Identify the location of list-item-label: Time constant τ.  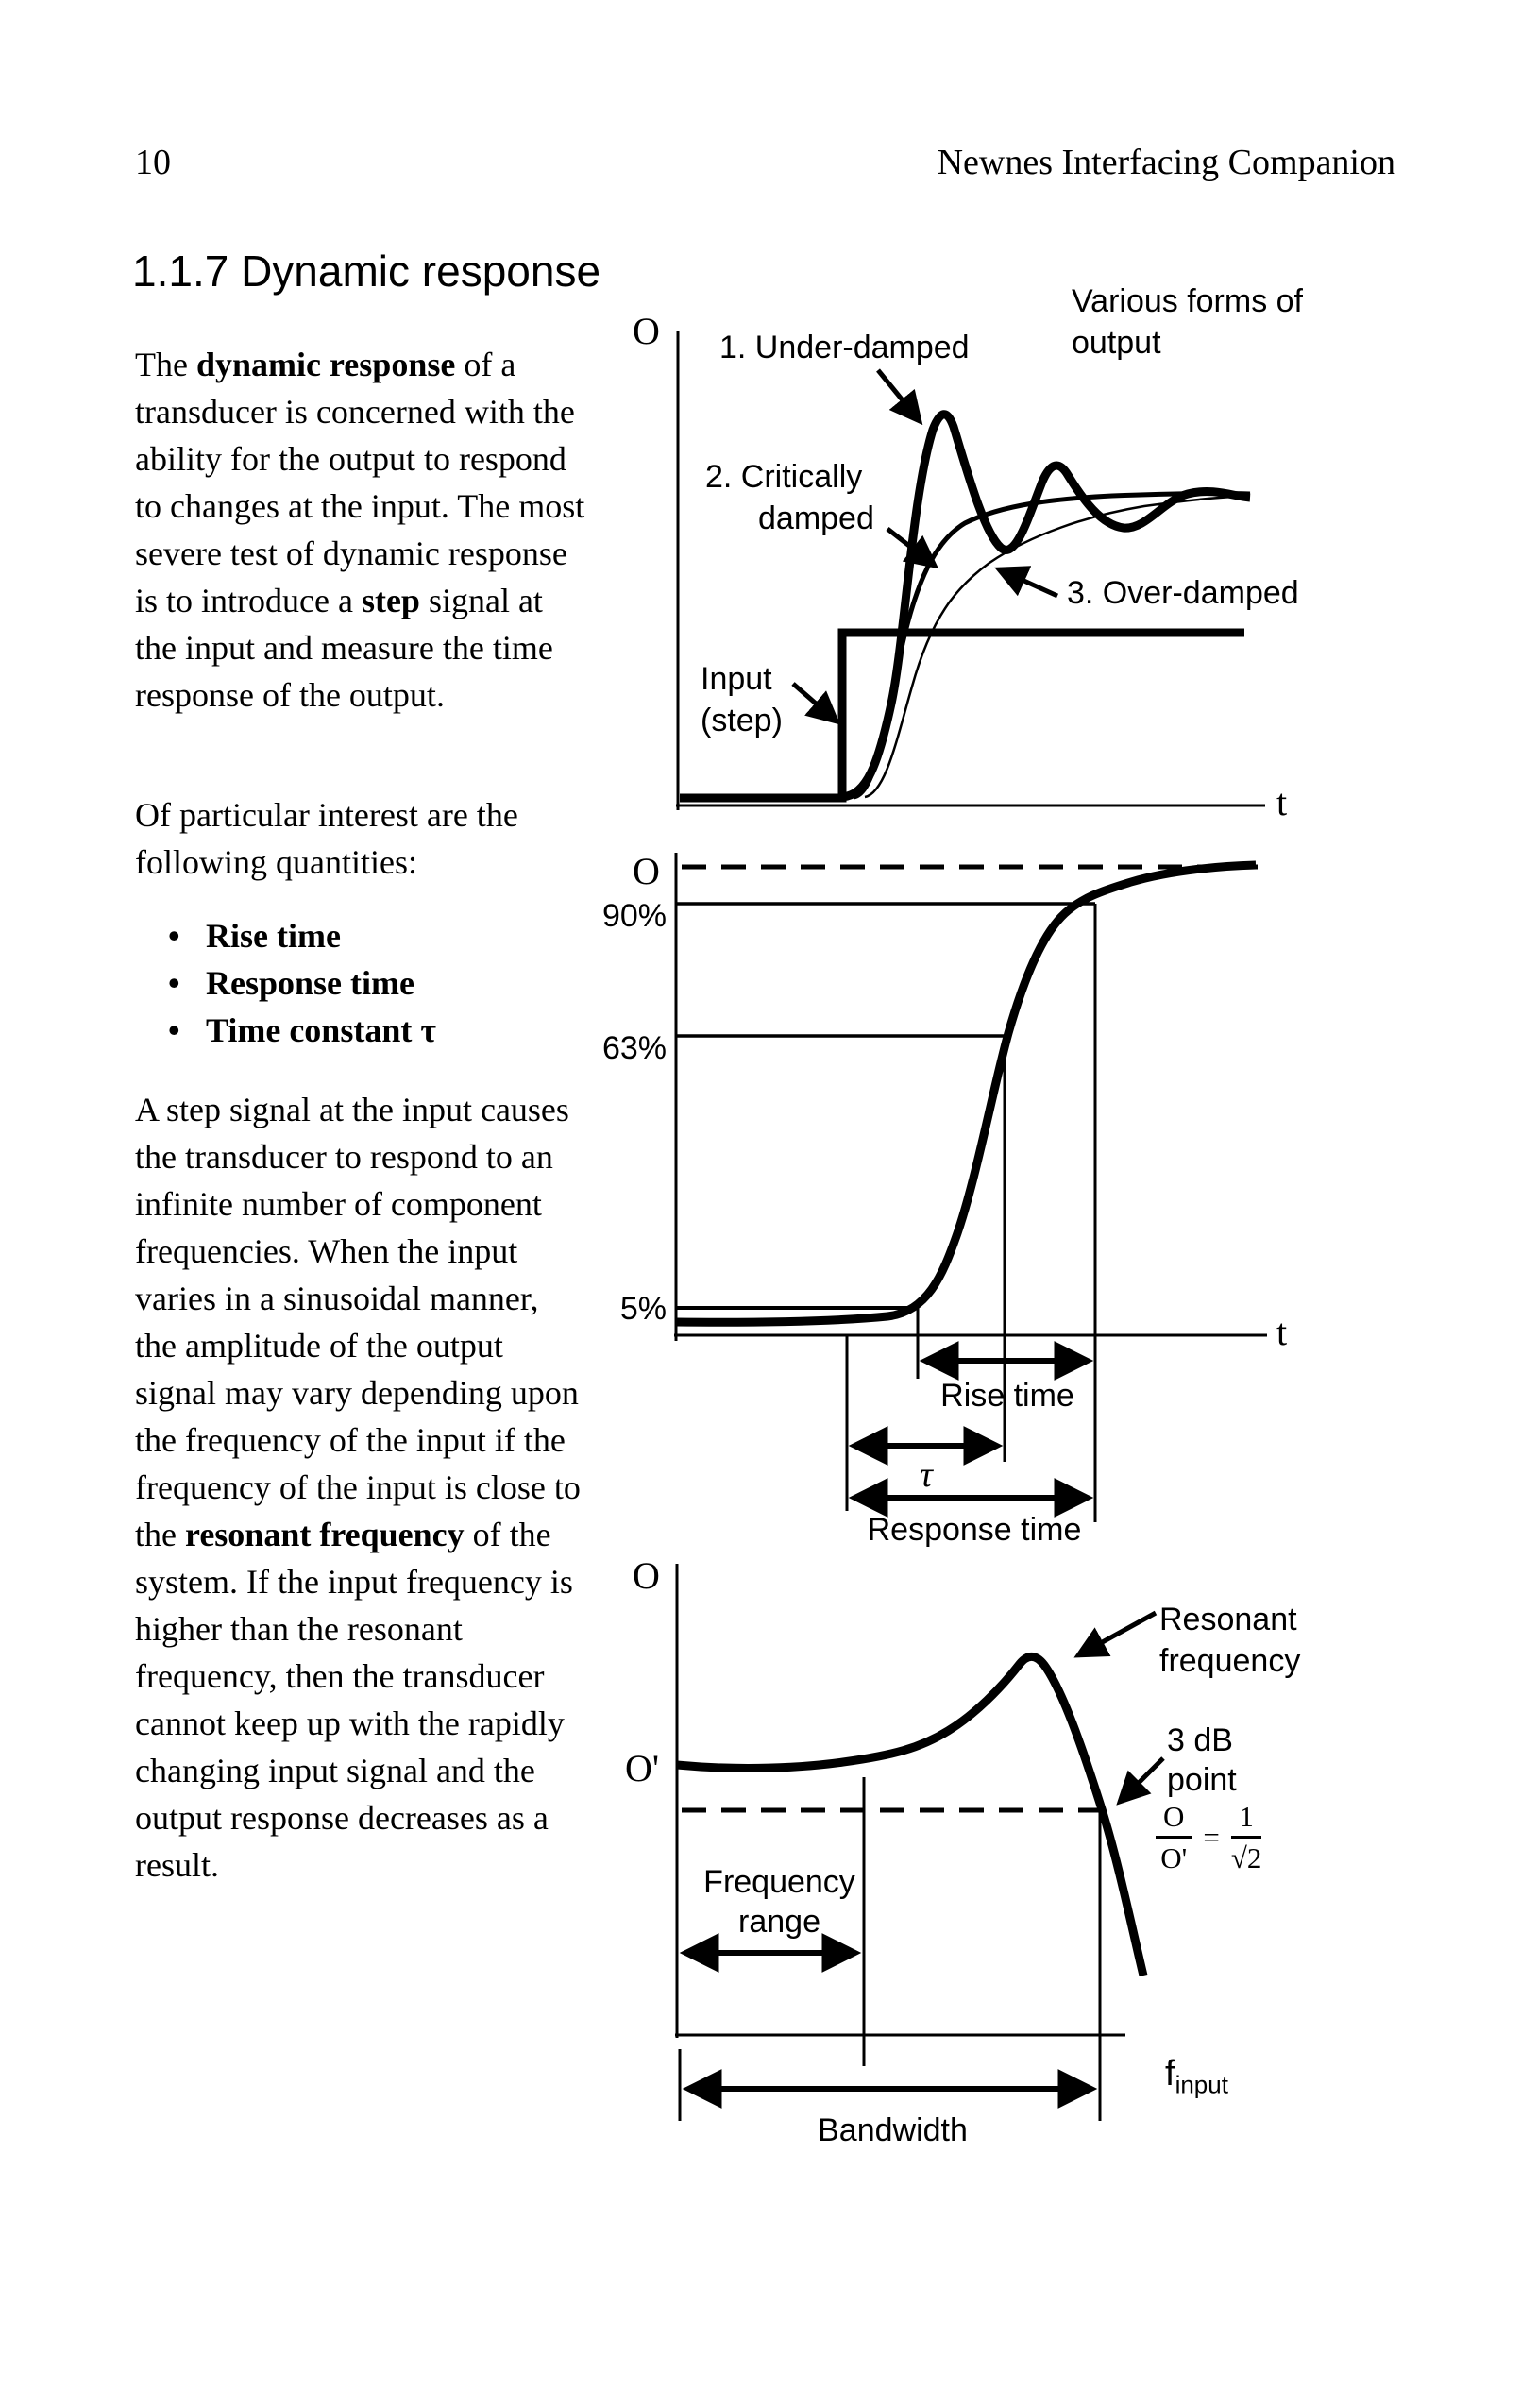
(321, 1030).